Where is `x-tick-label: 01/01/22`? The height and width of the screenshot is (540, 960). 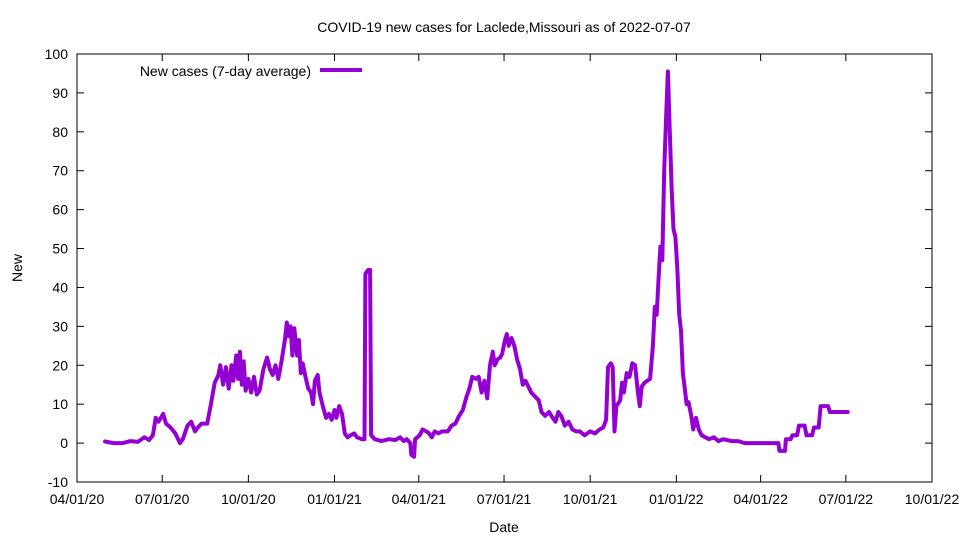
x-tick-label: 01/01/22 is located at coordinates (676, 499).